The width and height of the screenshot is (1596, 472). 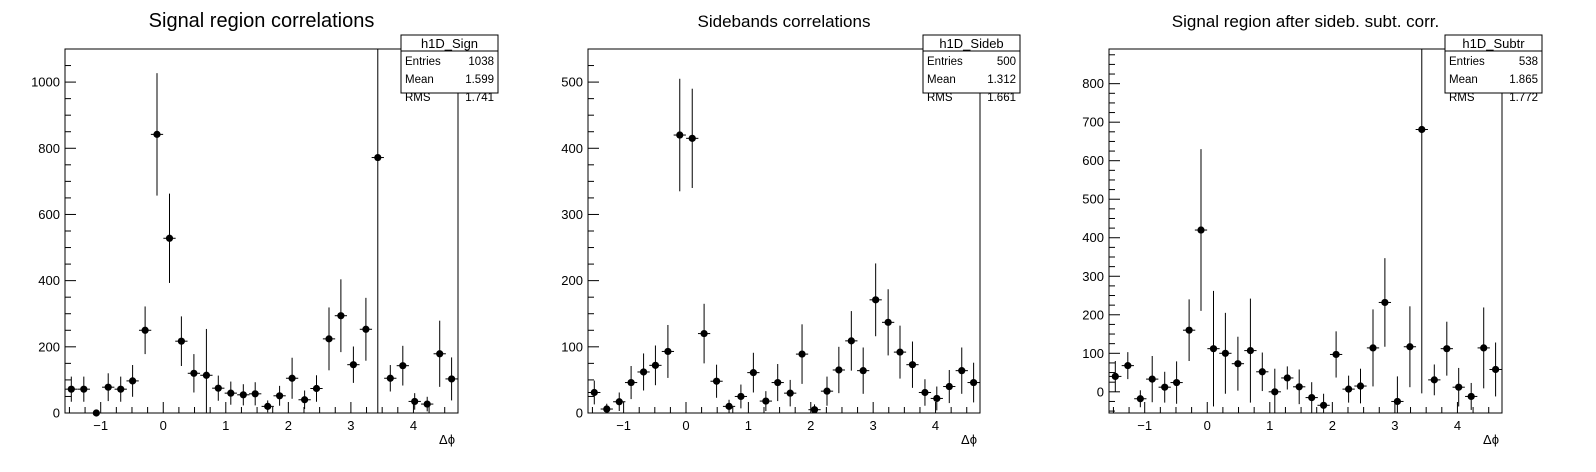 What do you see at coordinates (481, 62) in the screenshot?
I see `stats-entries-value: 1038` at bounding box center [481, 62].